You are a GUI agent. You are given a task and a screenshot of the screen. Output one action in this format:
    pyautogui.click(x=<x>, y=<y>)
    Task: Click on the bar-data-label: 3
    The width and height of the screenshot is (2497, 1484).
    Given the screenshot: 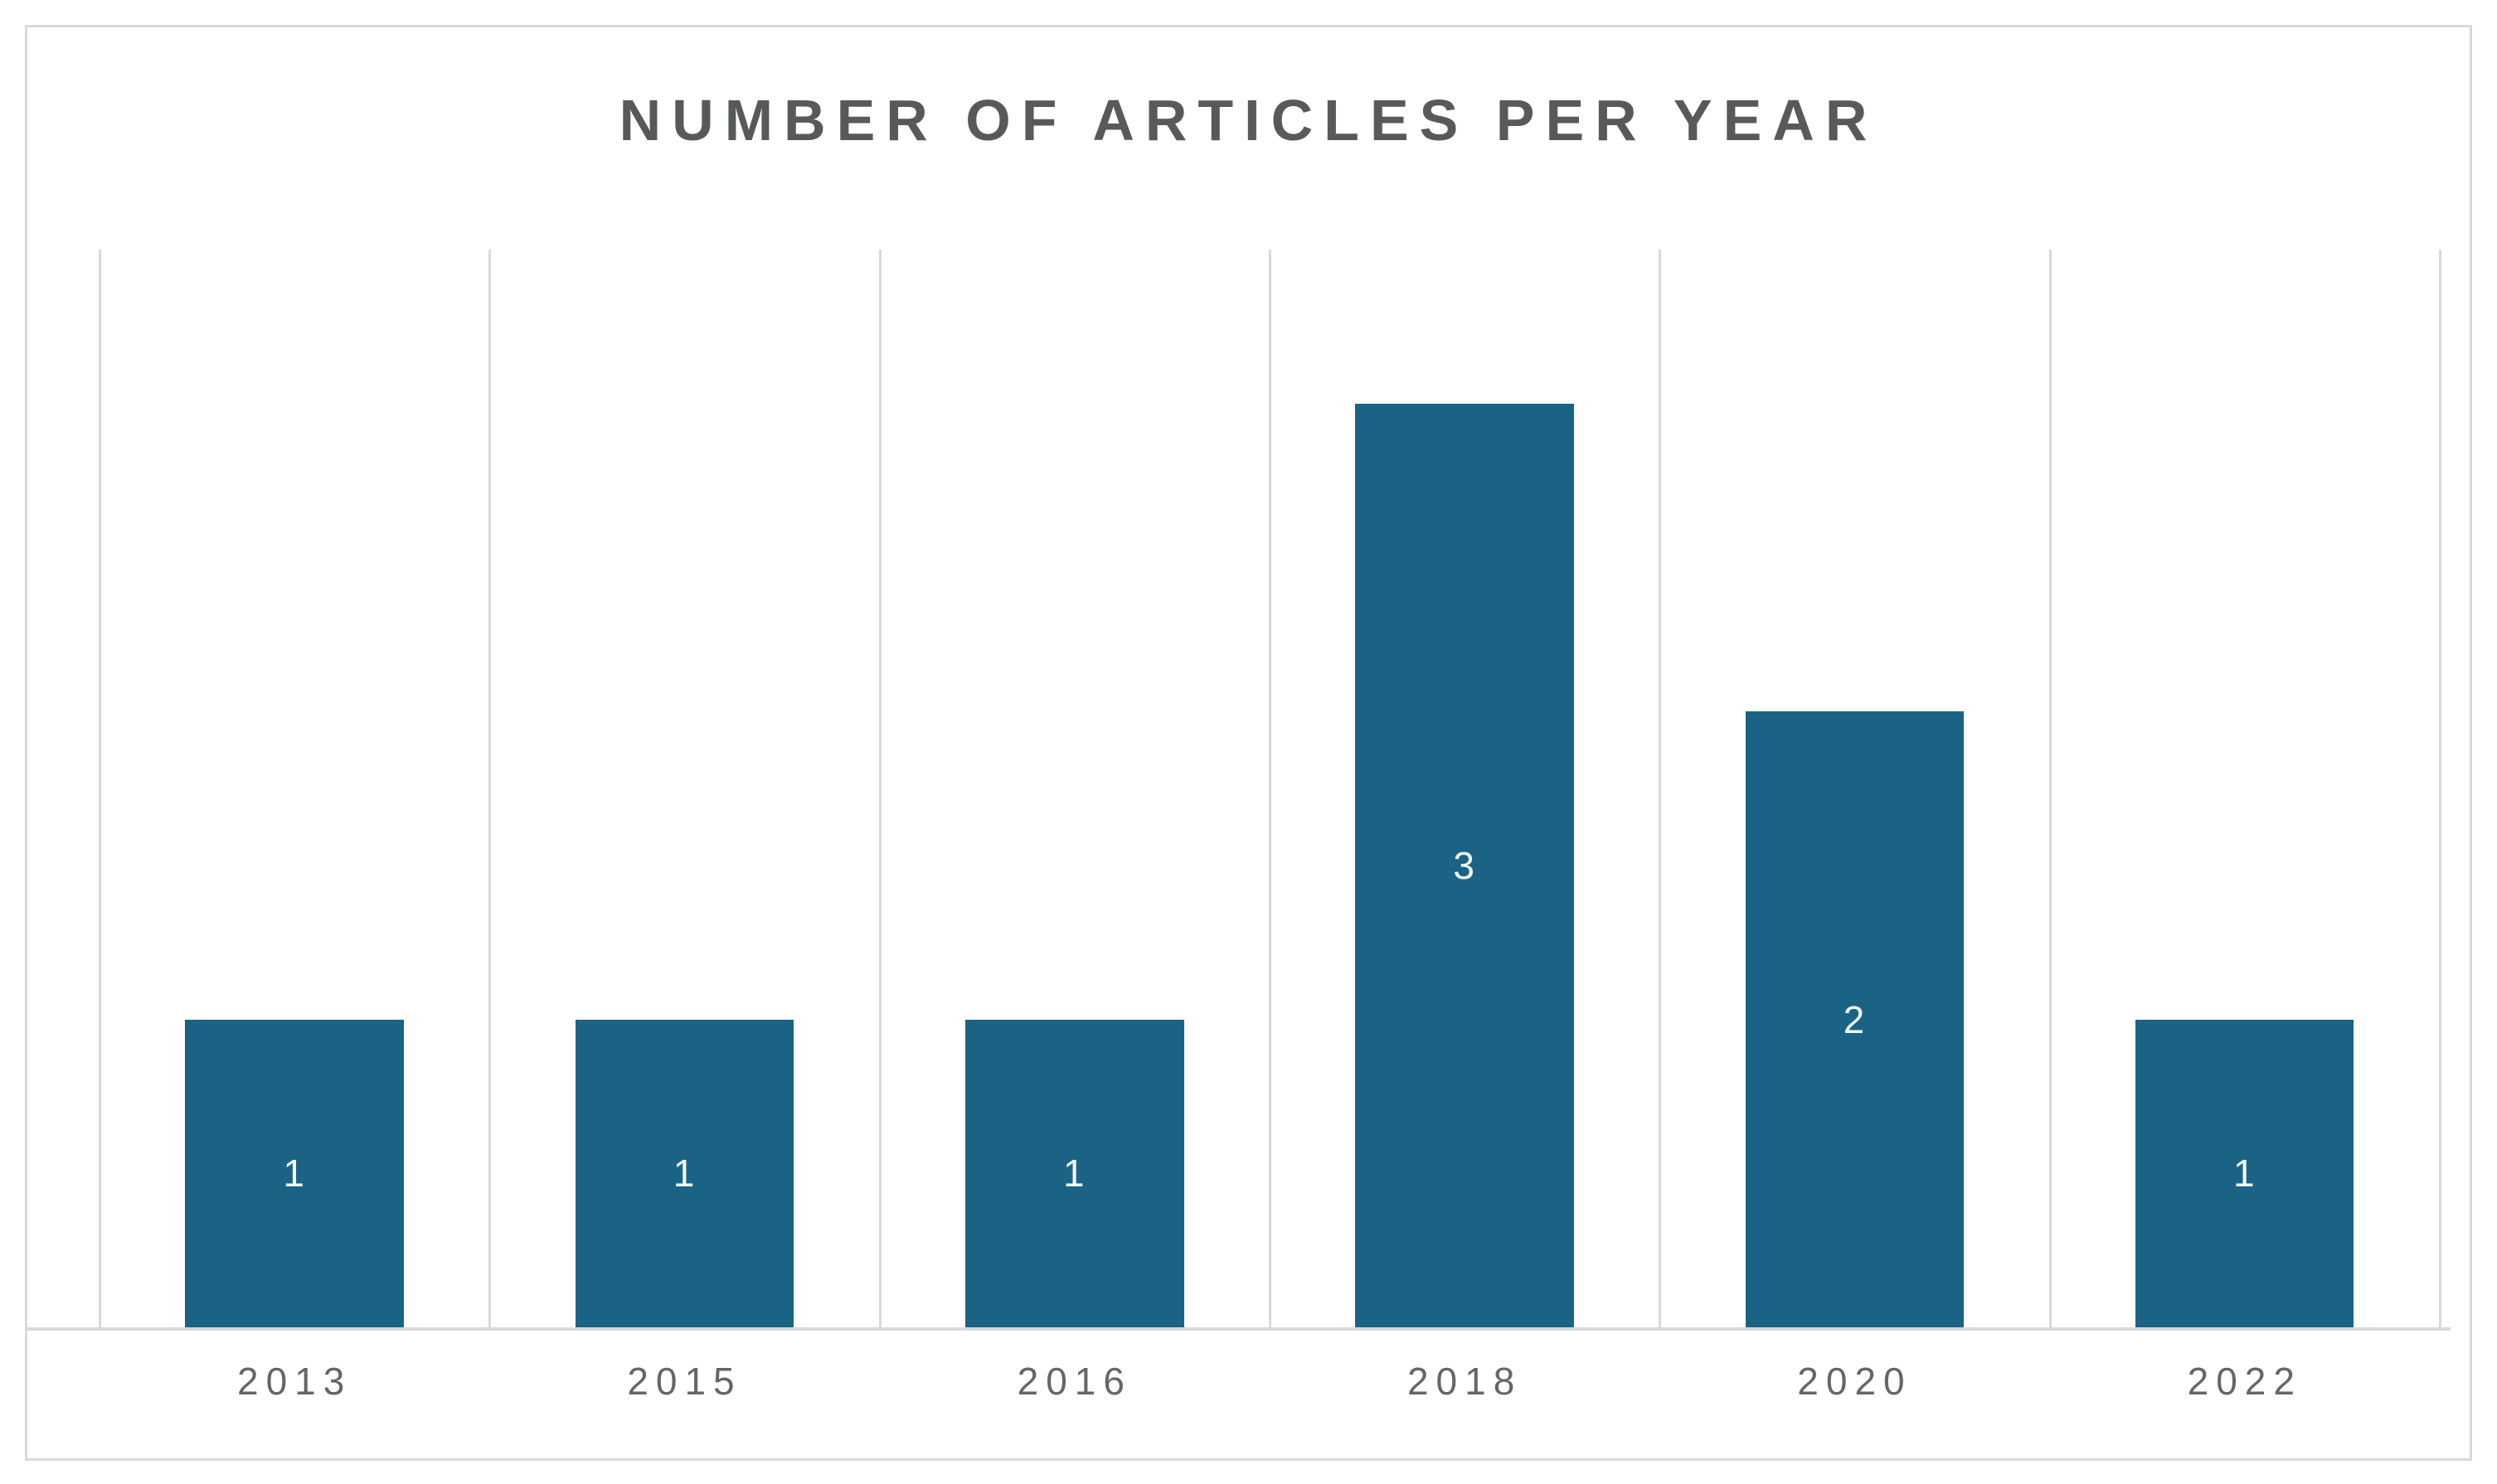 What is the action you would take?
    pyautogui.click(x=1464, y=865)
    